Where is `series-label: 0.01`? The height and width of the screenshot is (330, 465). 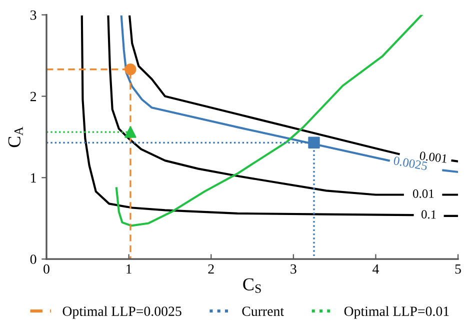
series-label: 0.01 is located at coordinates (423, 193).